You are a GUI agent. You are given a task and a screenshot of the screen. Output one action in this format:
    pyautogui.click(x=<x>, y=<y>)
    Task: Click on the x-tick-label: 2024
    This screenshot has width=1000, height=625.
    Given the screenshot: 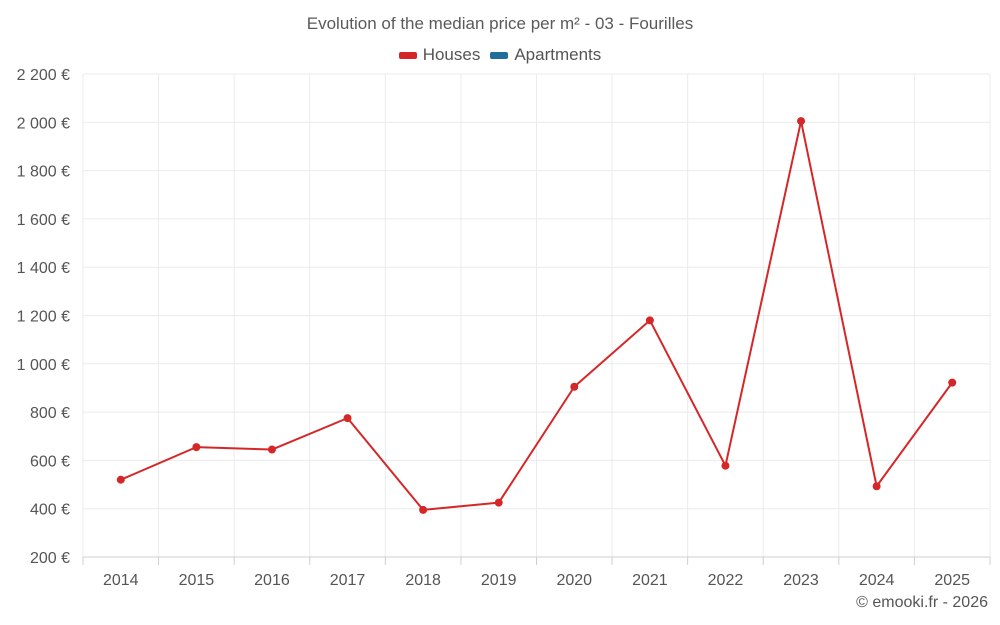 What is the action you would take?
    pyautogui.click(x=877, y=580)
    